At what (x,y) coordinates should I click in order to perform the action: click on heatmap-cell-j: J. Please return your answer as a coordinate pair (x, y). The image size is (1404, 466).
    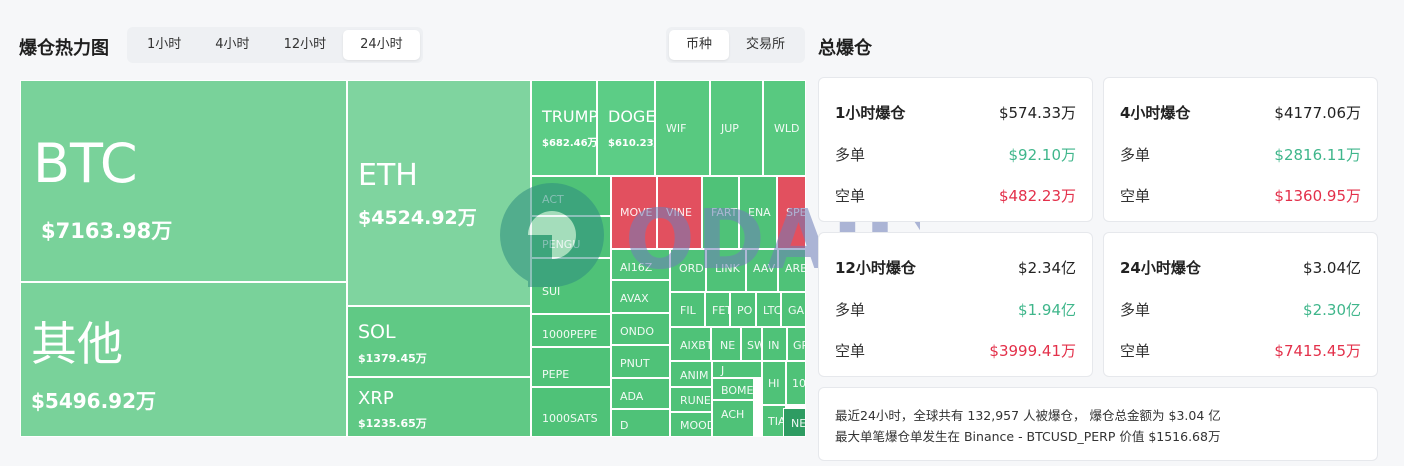
    Looking at the image, I should click on (737, 369).